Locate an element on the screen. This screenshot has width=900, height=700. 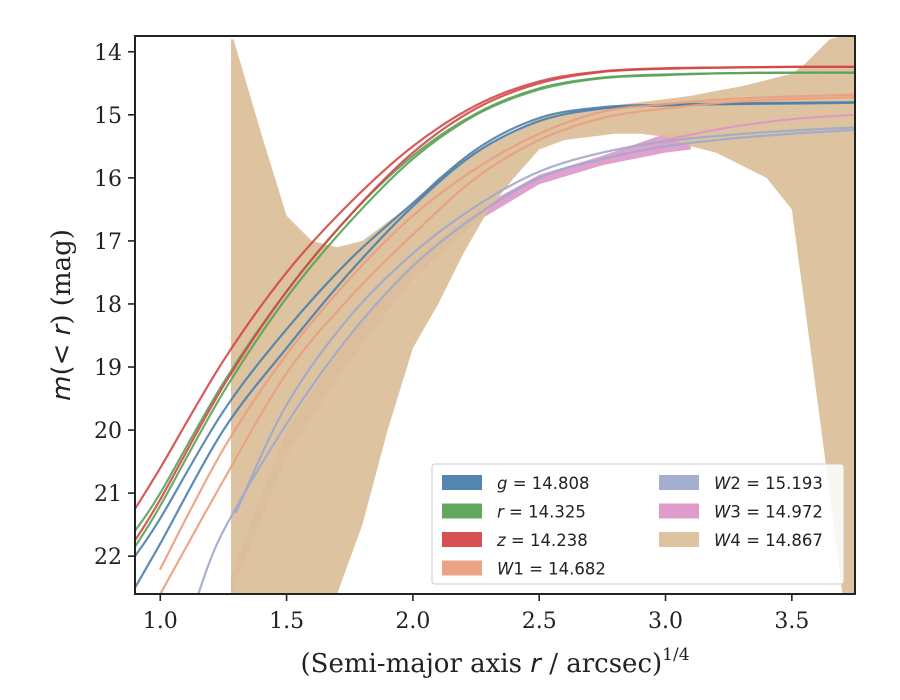
legend-label-w3: W3 = 14.972 is located at coordinates (768, 512).